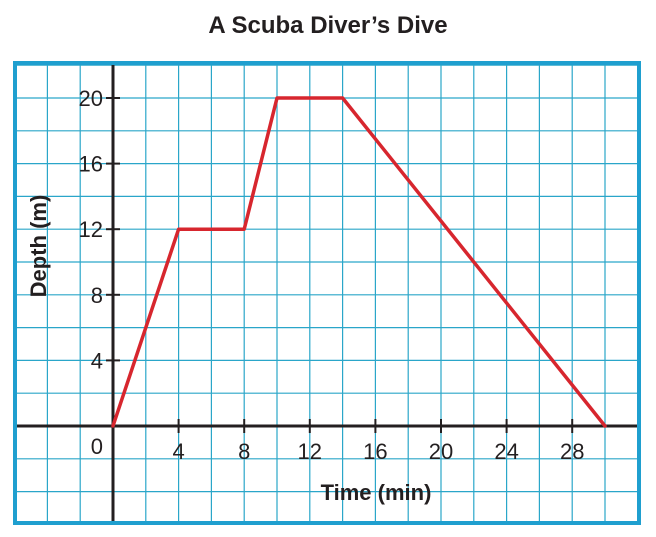 This screenshot has width=656, height=537. What do you see at coordinates (375, 451) in the screenshot?
I see `x-tick-label: 16` at bounding box center [375, 451].